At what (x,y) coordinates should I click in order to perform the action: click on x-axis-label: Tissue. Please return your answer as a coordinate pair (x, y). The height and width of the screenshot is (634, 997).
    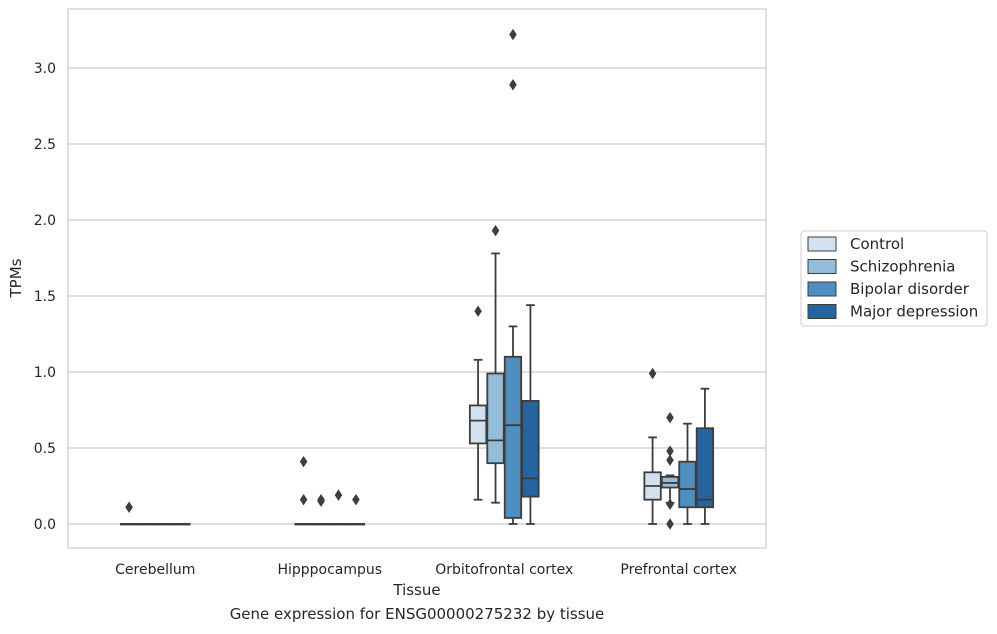
    Looking at the image, I should click on (416, 590).